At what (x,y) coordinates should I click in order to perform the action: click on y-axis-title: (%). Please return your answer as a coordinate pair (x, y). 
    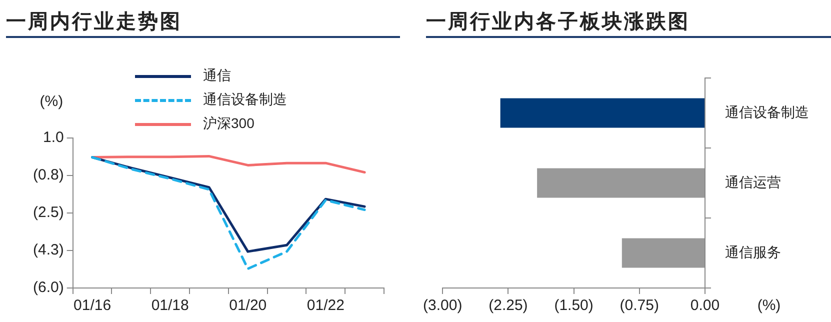
    Looking at the image, I should click on (52, 101).